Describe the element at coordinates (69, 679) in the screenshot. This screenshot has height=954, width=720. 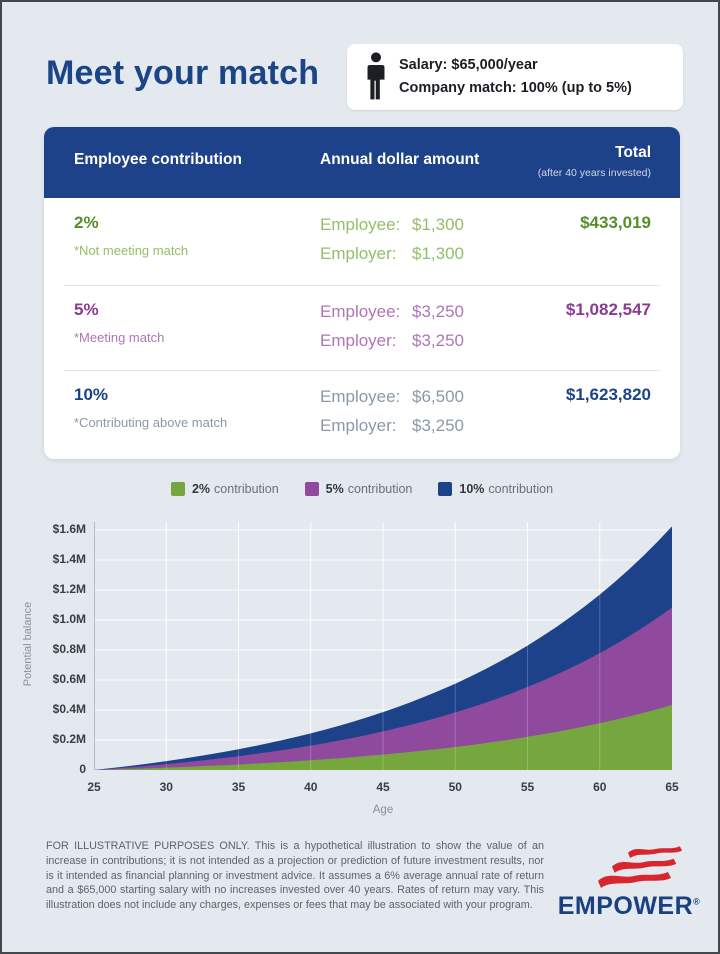
I see `y-tick-label: $0.6M` at that location.